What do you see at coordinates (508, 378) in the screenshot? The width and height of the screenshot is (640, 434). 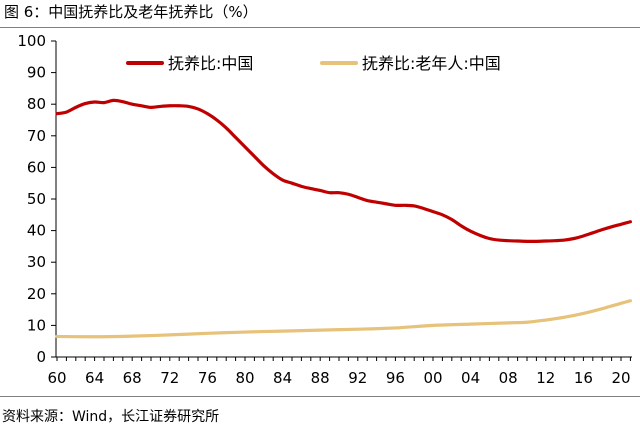 I see `x-tick-label-08: 08` at bounding box center [508, 378].